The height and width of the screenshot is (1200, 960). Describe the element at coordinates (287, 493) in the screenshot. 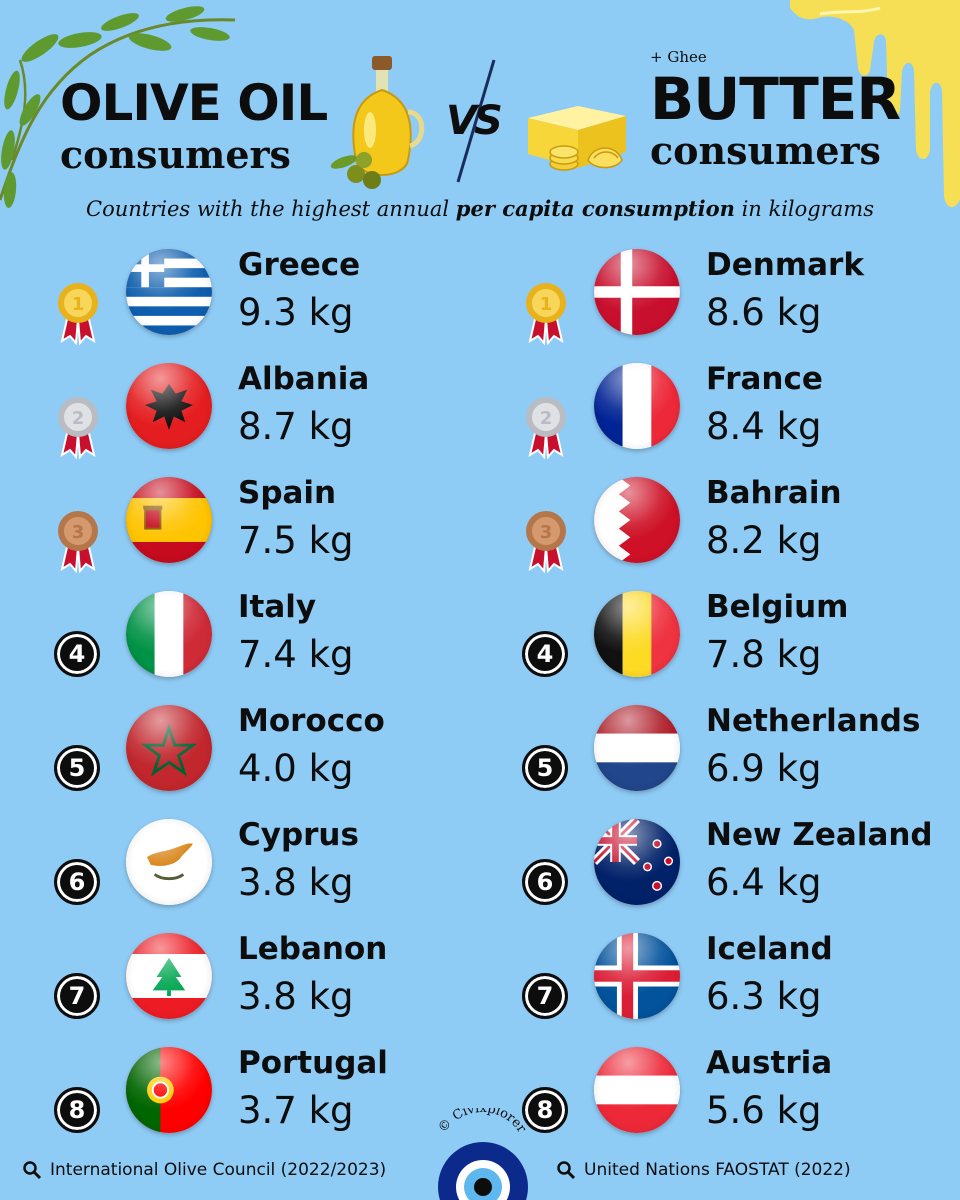

I see `country-name: Spain` at that location.